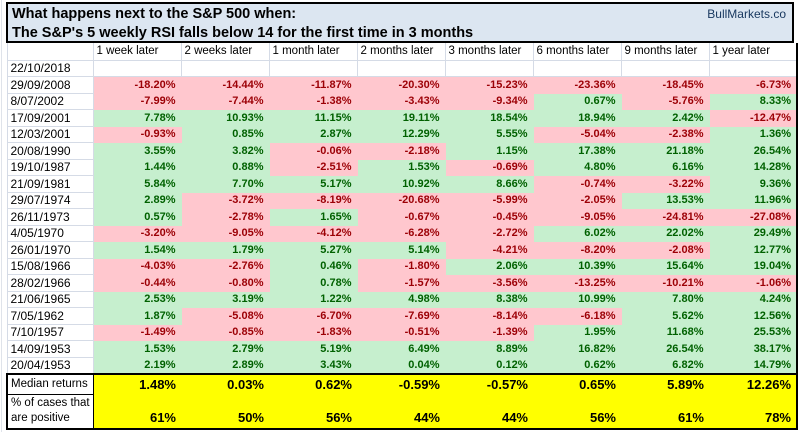 The width and height of the screenshot is (800, 432). What do you see at coordinates (401, 217) in the screenshot?
I see `return-cell: -0.67%` at bounding box center [401, 217].